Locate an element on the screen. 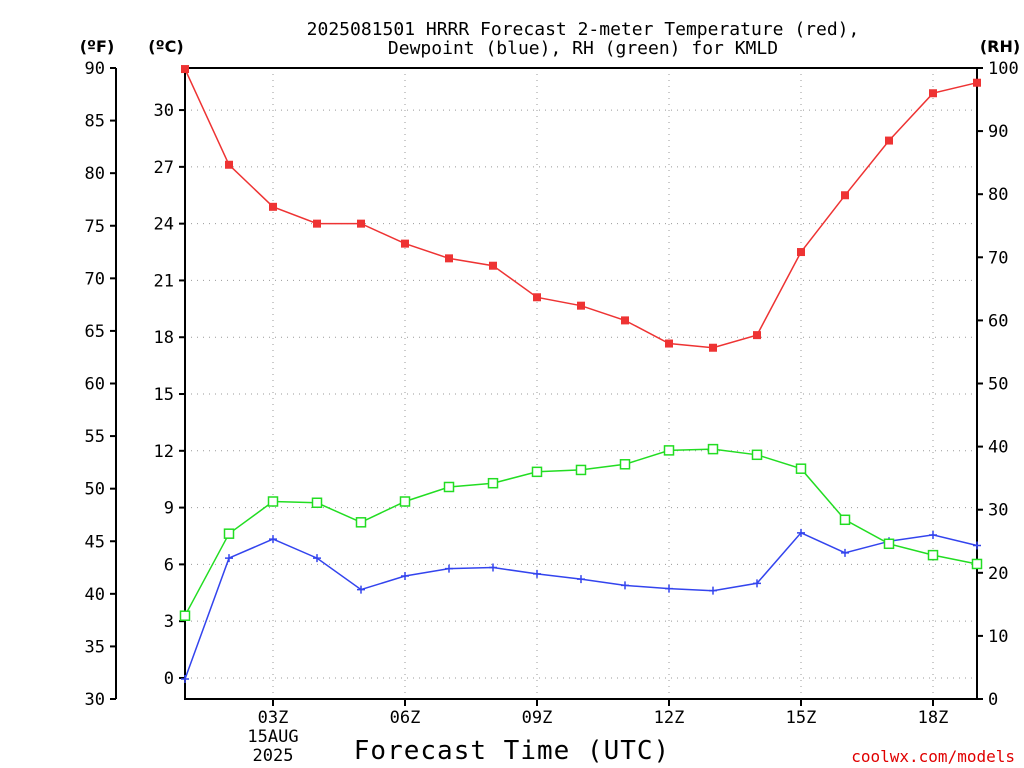  fahrenheit-tick-label: 40 is located at coordinates (95, 595).